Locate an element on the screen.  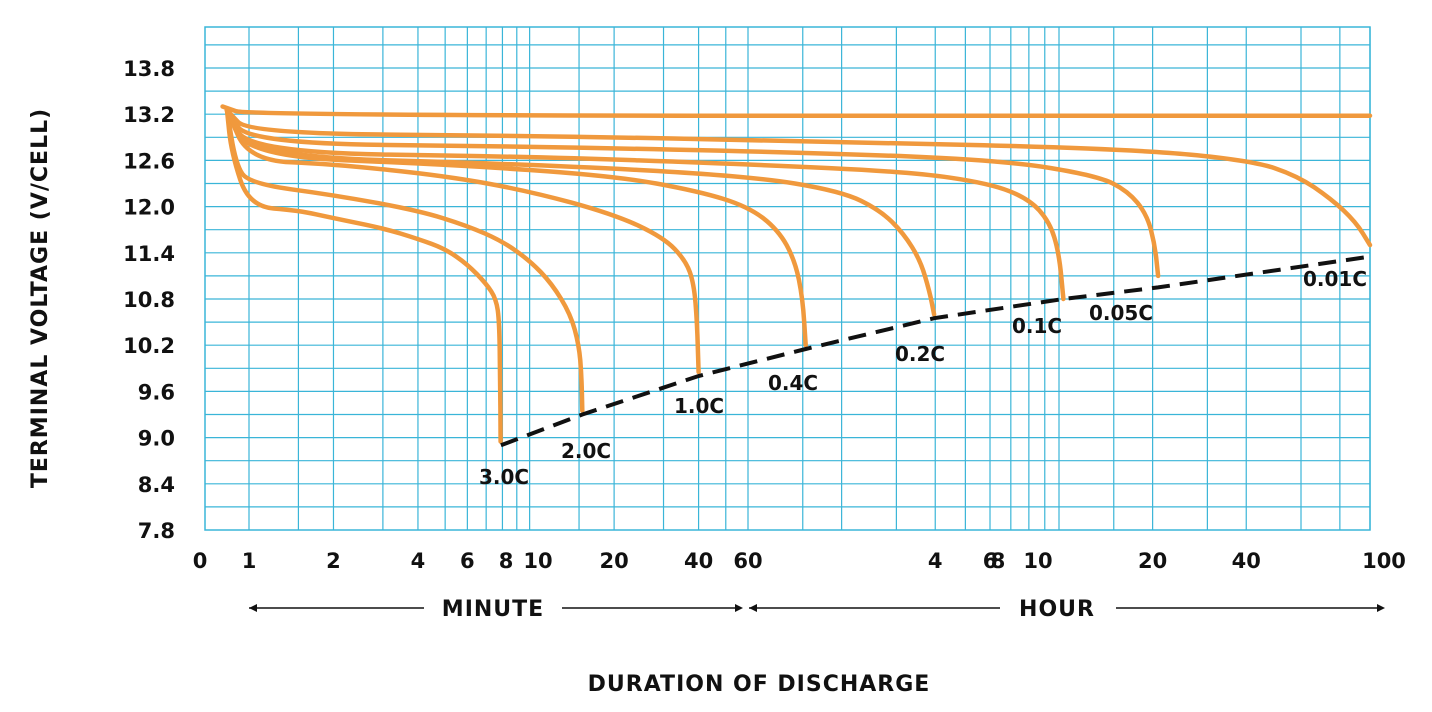
curve-label: 0.1C is located at coordinates (1037, 326).